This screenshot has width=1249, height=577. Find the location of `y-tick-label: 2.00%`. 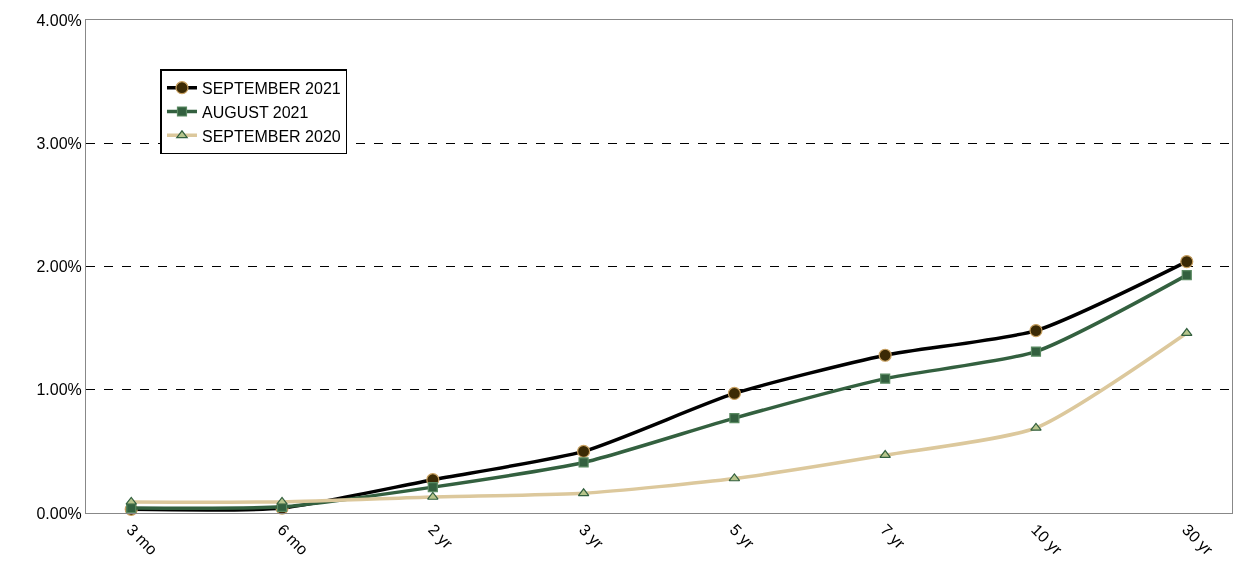

y-tick-label: 2.00% is located at coordinates (59, 267).